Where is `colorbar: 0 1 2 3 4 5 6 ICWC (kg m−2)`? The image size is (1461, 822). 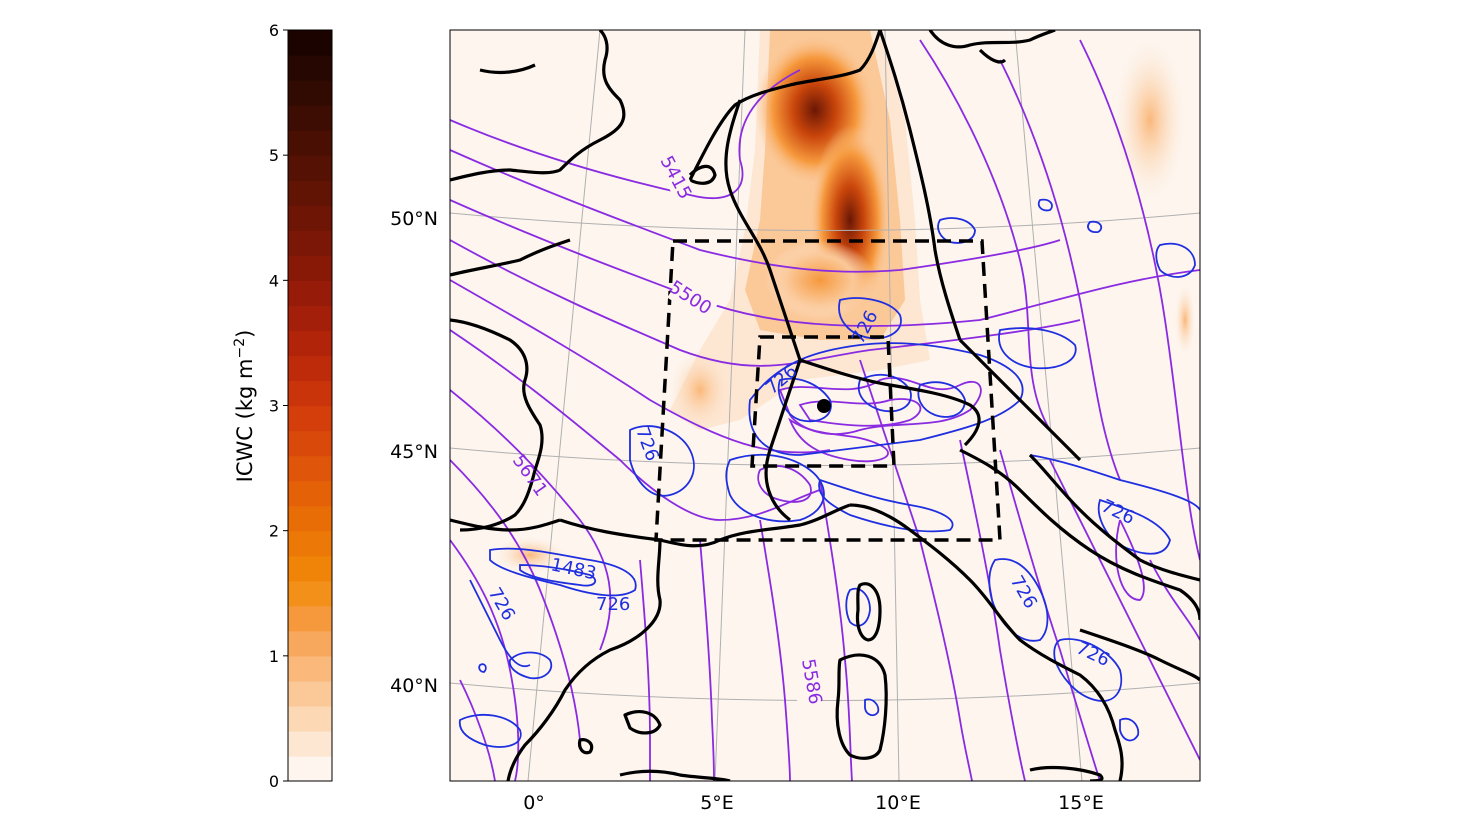
colorbar: 0 1 2 3 4 5 6 ICWC (kg m−2) is located at coordinates (282, 406).